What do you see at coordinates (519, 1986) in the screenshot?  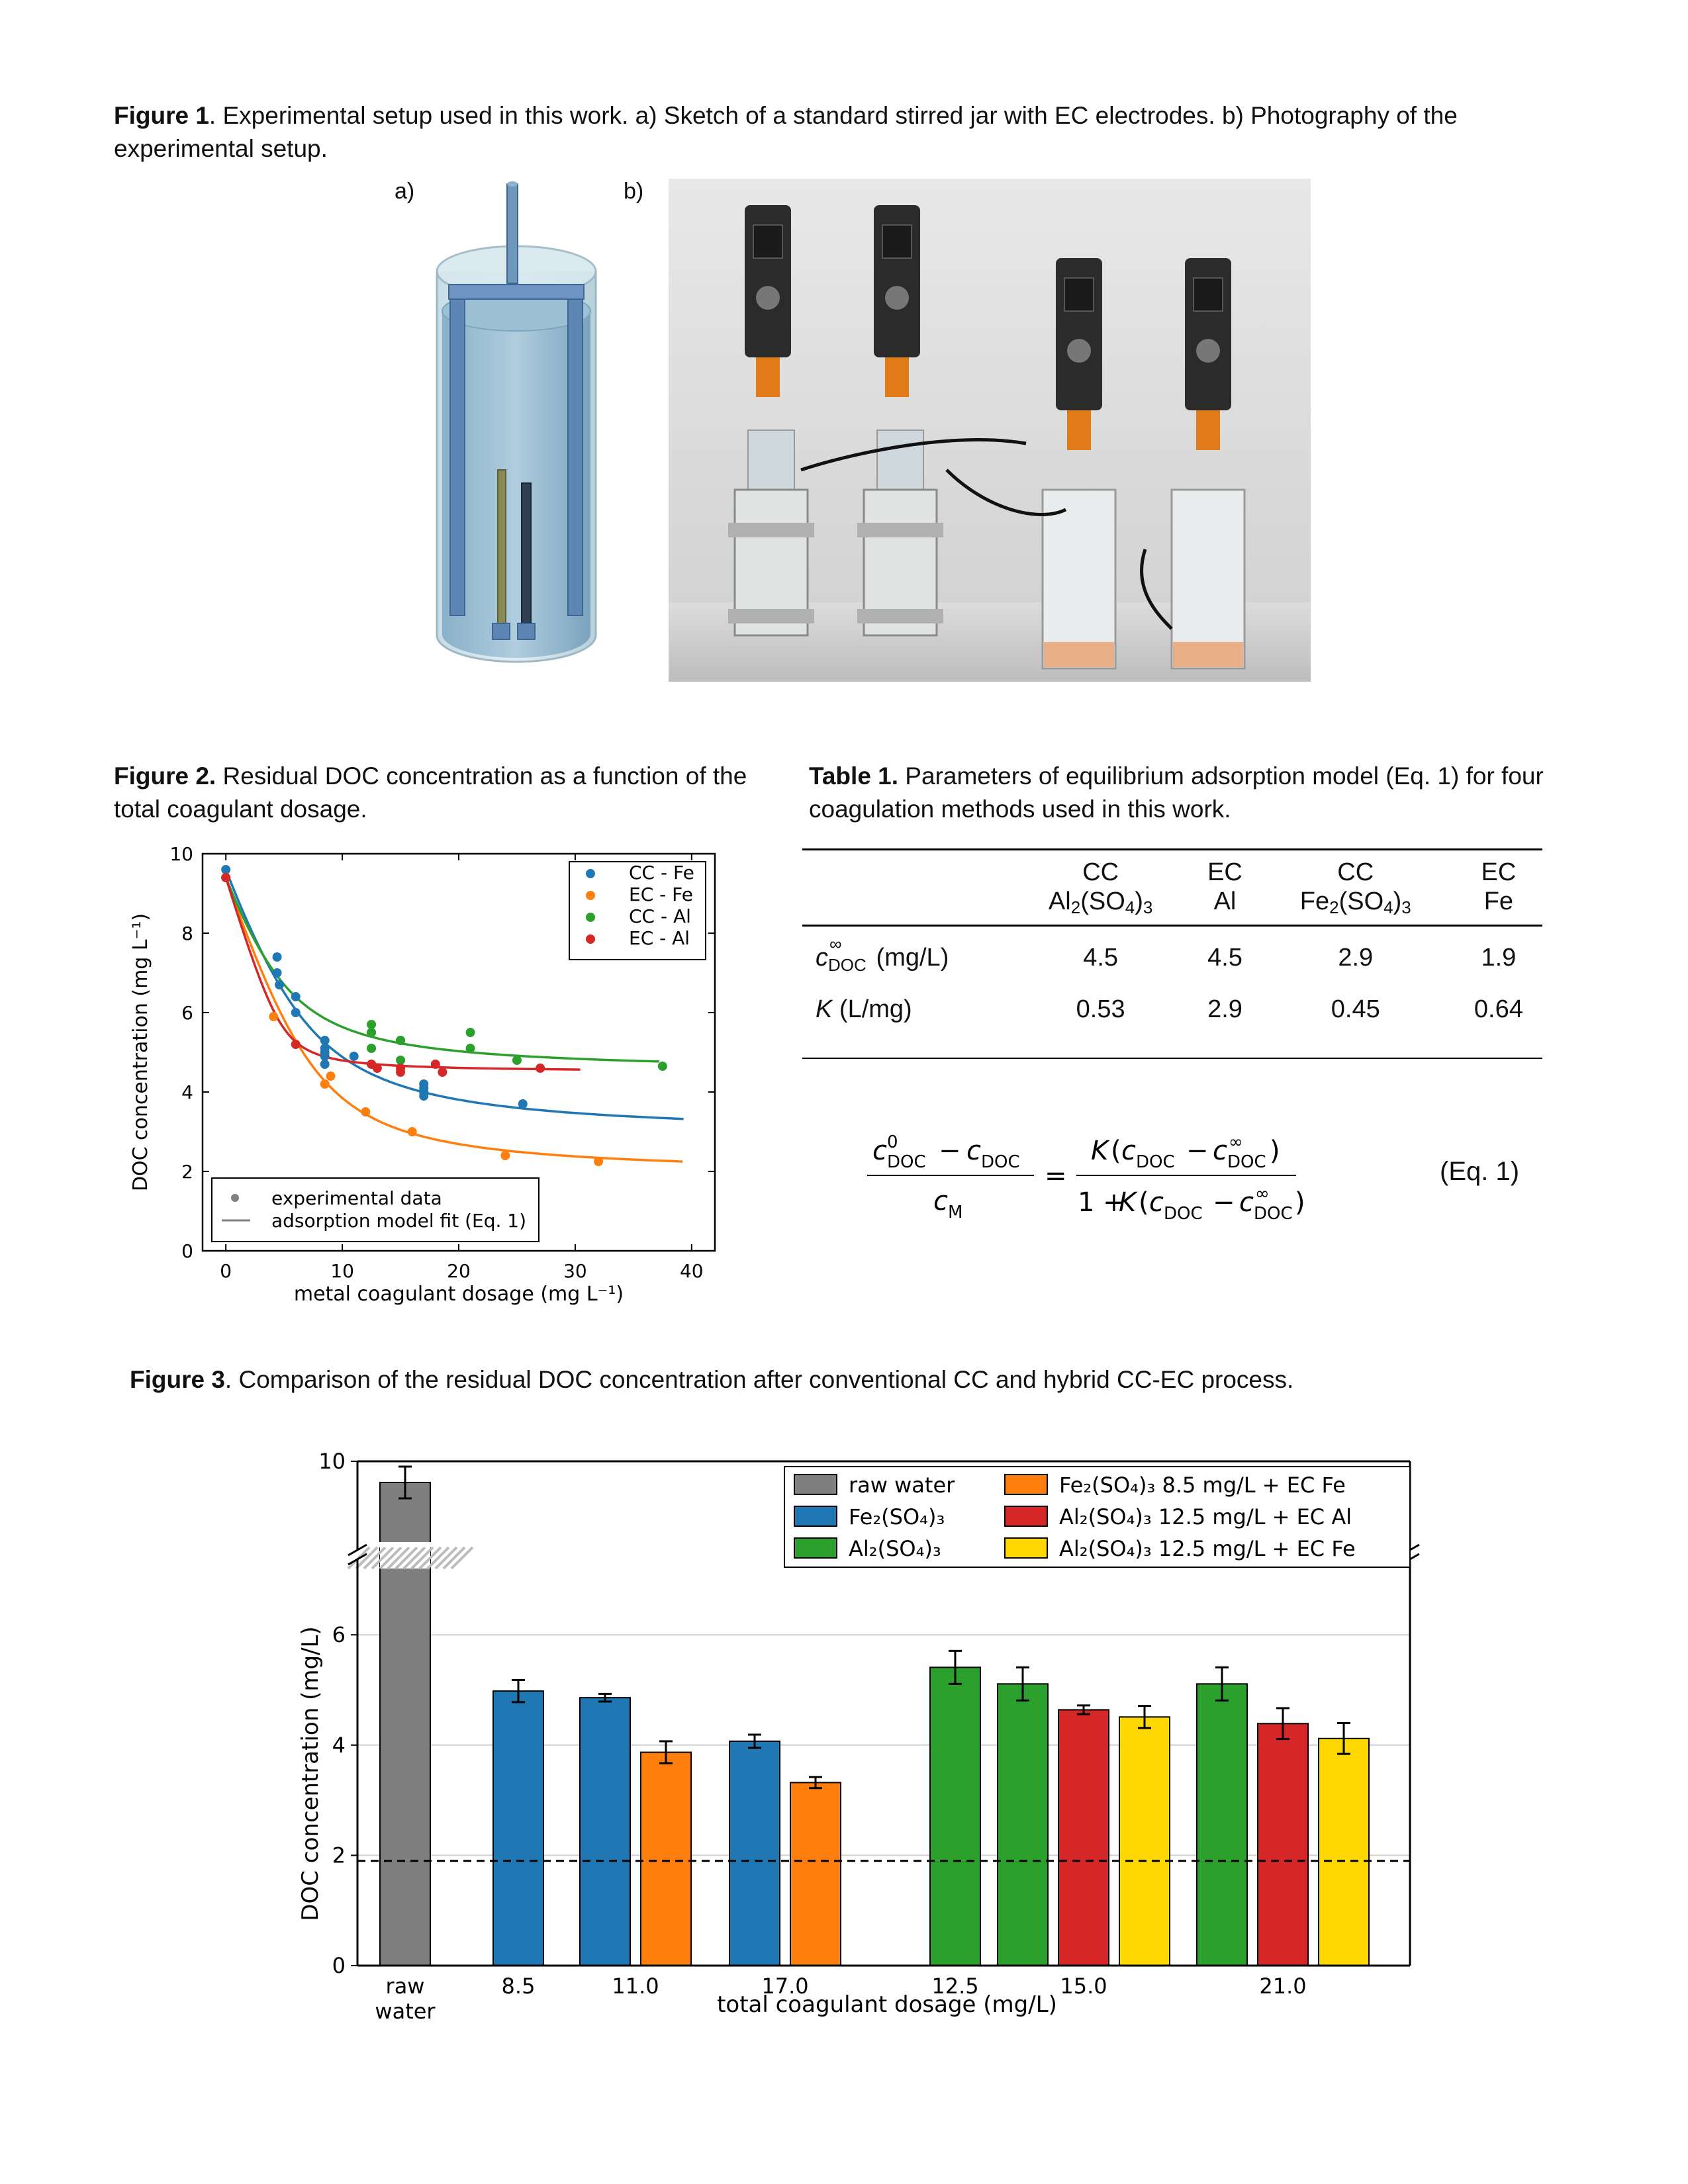 I see `fig3-xtick-label: 8.5` at bounding box center [519, 1986].